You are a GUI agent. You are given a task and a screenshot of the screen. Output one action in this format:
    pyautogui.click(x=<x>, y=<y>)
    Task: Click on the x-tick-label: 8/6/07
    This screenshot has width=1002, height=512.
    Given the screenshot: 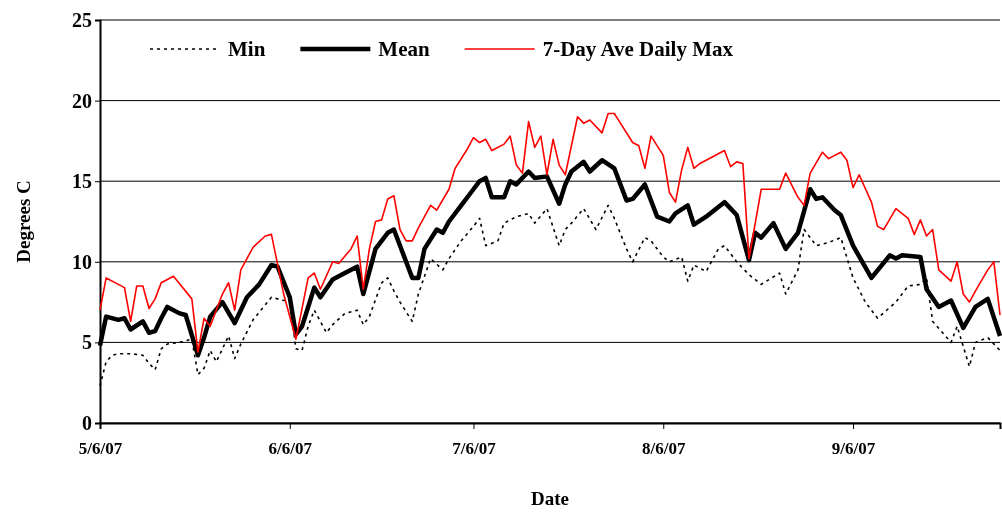 What is the action you would take?
    pyautogui.click(x=664, y=449)
    